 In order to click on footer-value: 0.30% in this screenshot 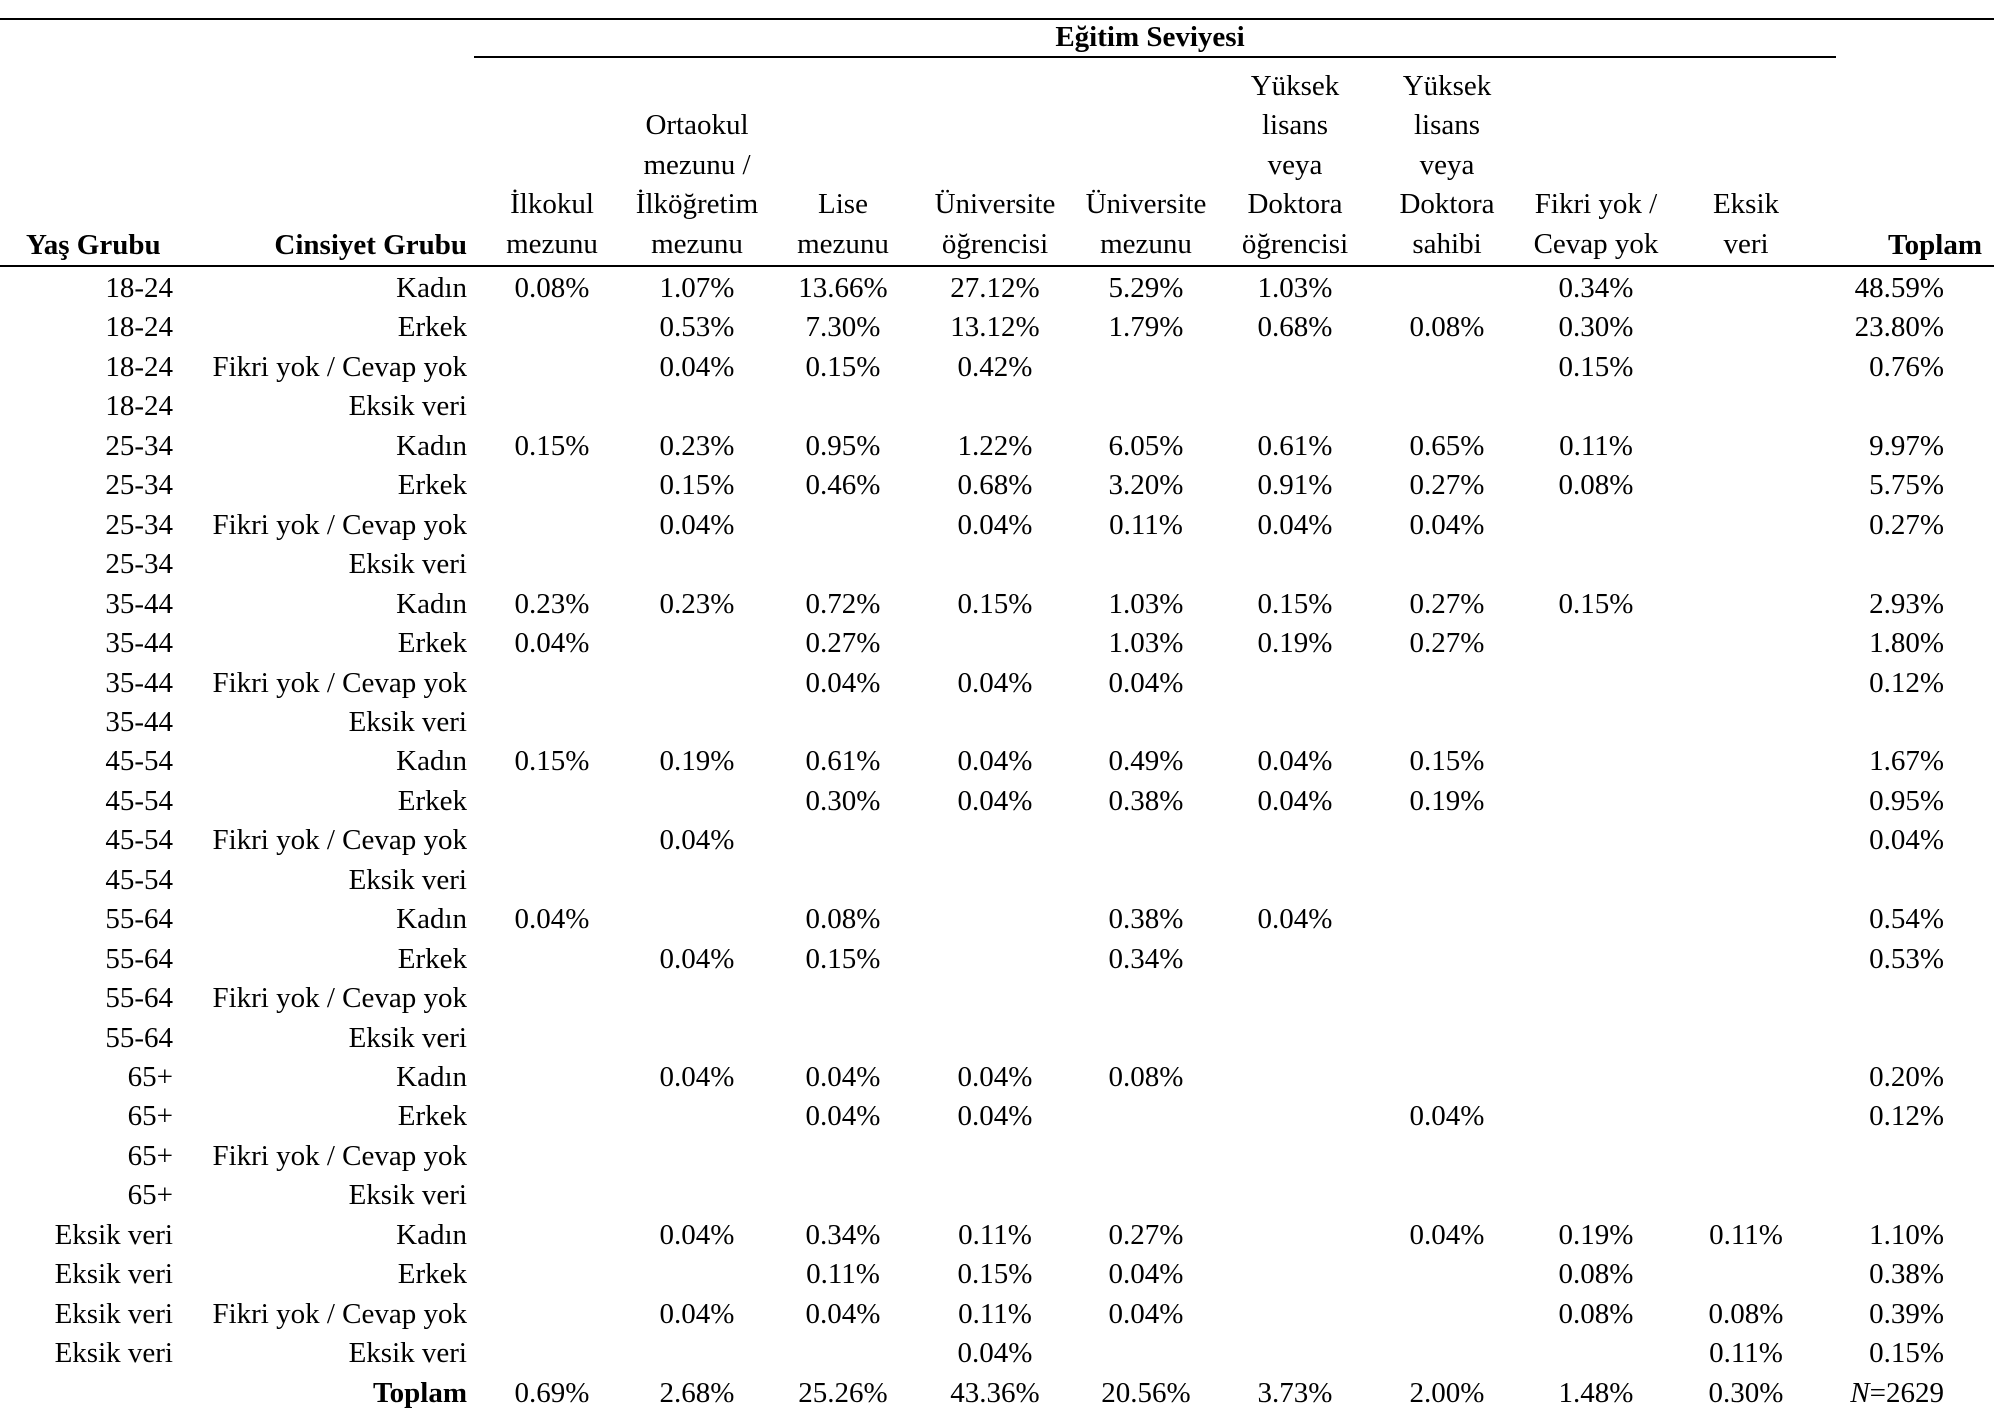, I will do `click(1746, 1392)`.